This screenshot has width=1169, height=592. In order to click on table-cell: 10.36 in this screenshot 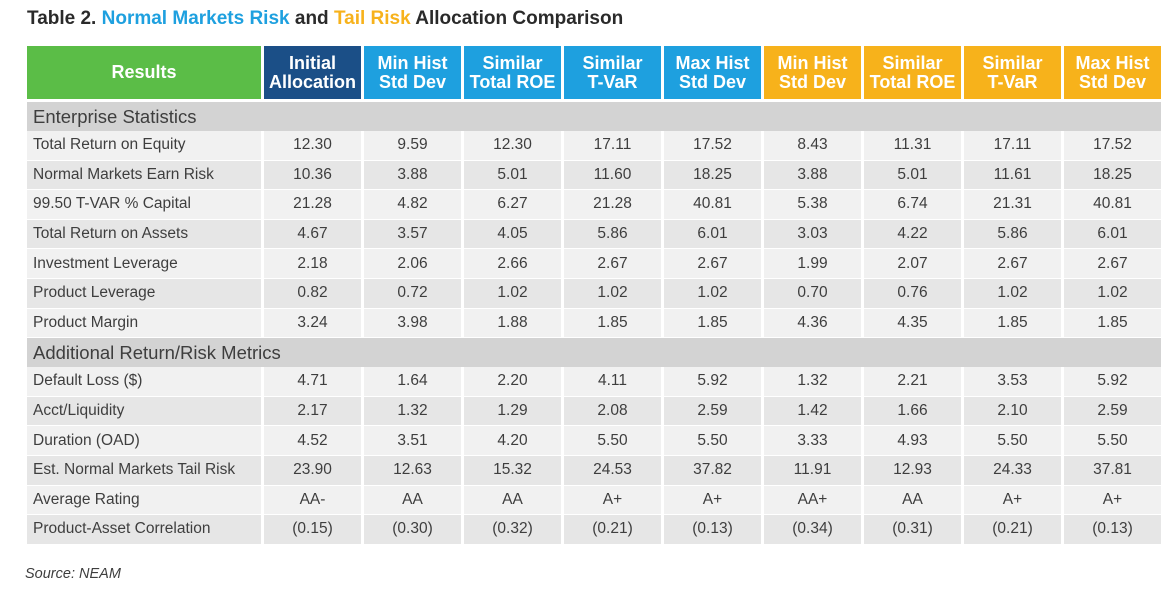, I will do `click(312, 175)`.